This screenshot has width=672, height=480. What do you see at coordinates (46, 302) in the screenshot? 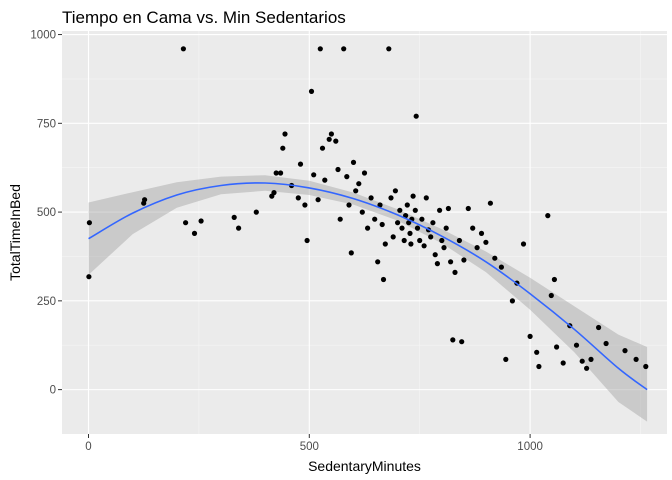
I see `y-tick-label: 250` at bounding box center [46, 302].